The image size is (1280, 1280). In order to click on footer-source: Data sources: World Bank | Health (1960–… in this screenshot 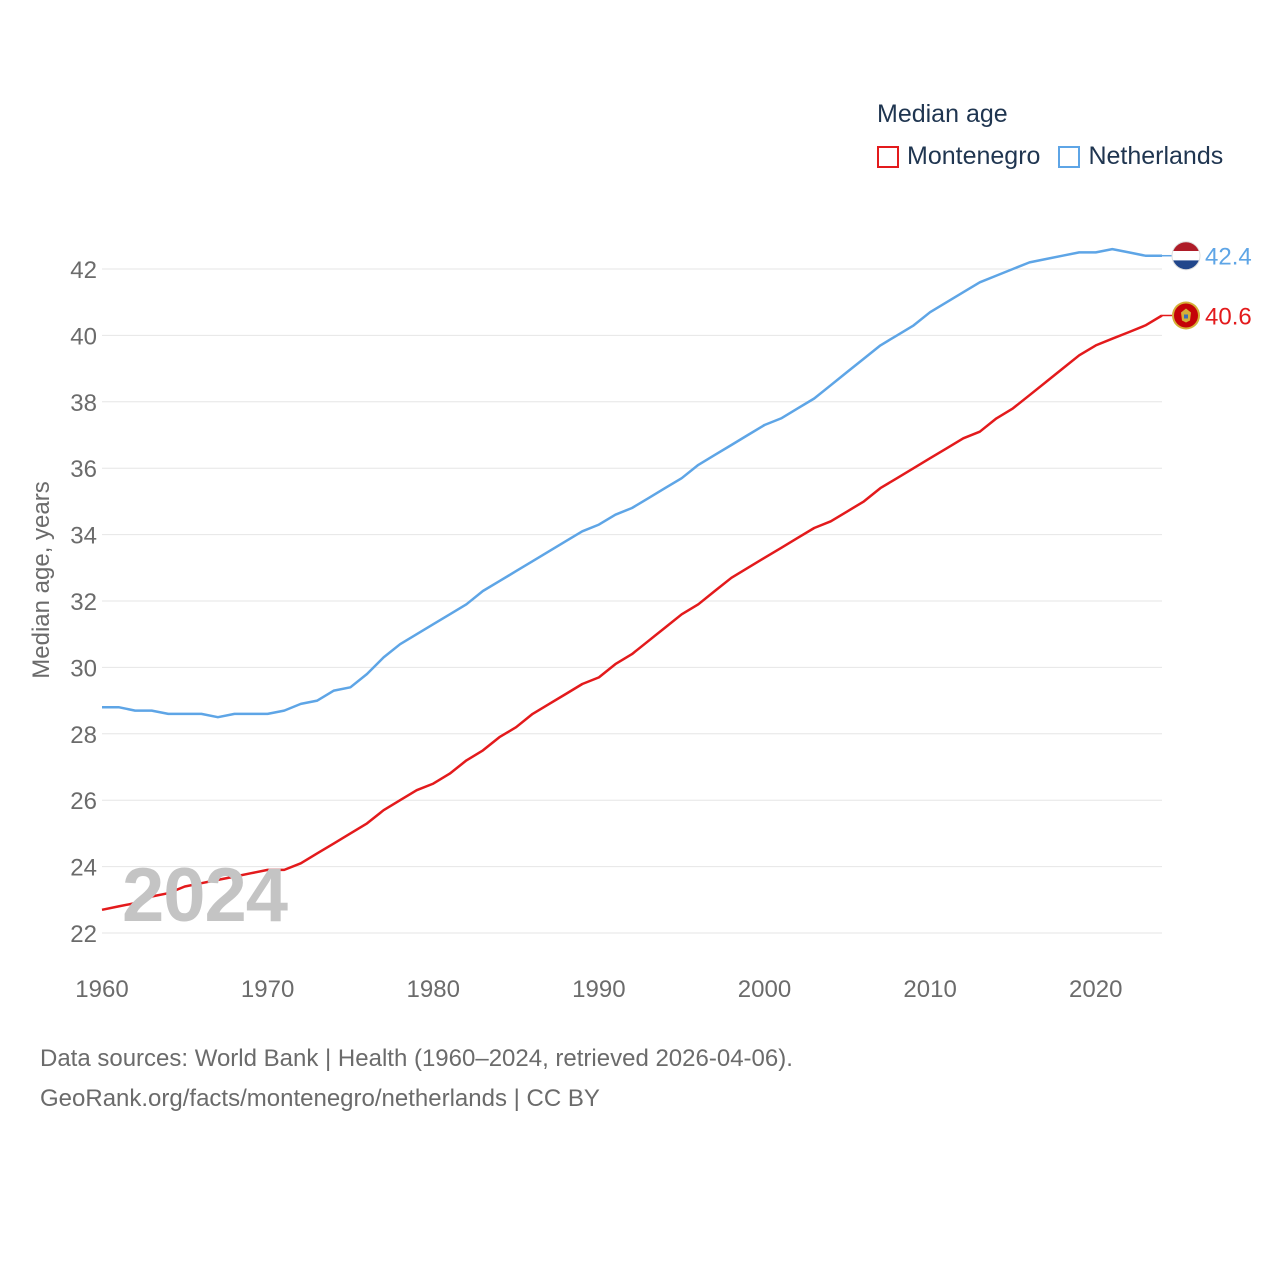, I will do `click(416, 1058)`.